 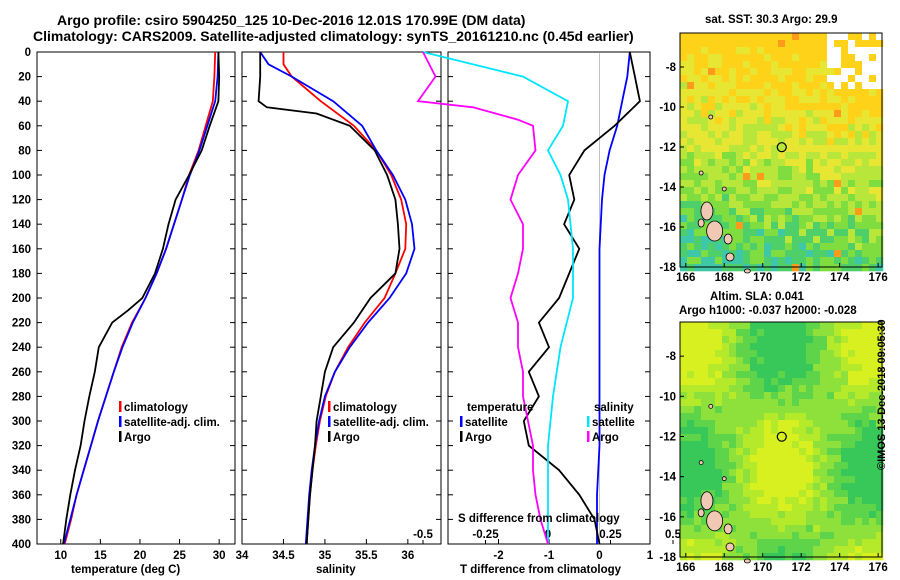 What do you see at coordinates (461, 421) in the screenshot?
I see `tdiff-legend-swatch` at bounding box center [461, 421].